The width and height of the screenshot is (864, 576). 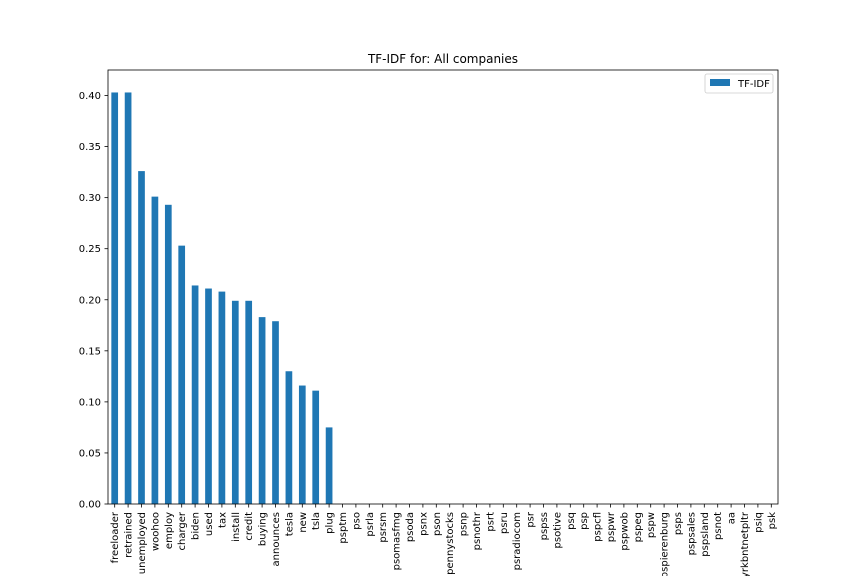 What do you see at coordinates (665, 544) in the screenshot?
I see `x-tick-label: pspierenburg` at bounding box center [665, 544].